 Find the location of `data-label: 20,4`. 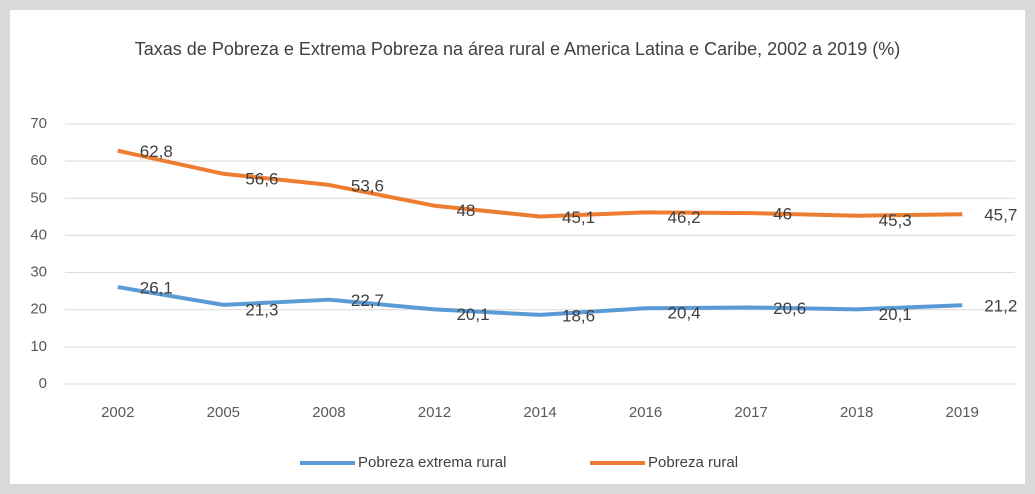

data-label: 20,4 is located at coordinates (684, 313).